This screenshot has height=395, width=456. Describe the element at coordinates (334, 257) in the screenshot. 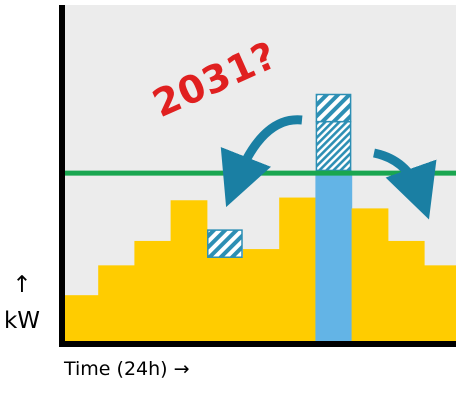

I see `bar-peak` at that location.